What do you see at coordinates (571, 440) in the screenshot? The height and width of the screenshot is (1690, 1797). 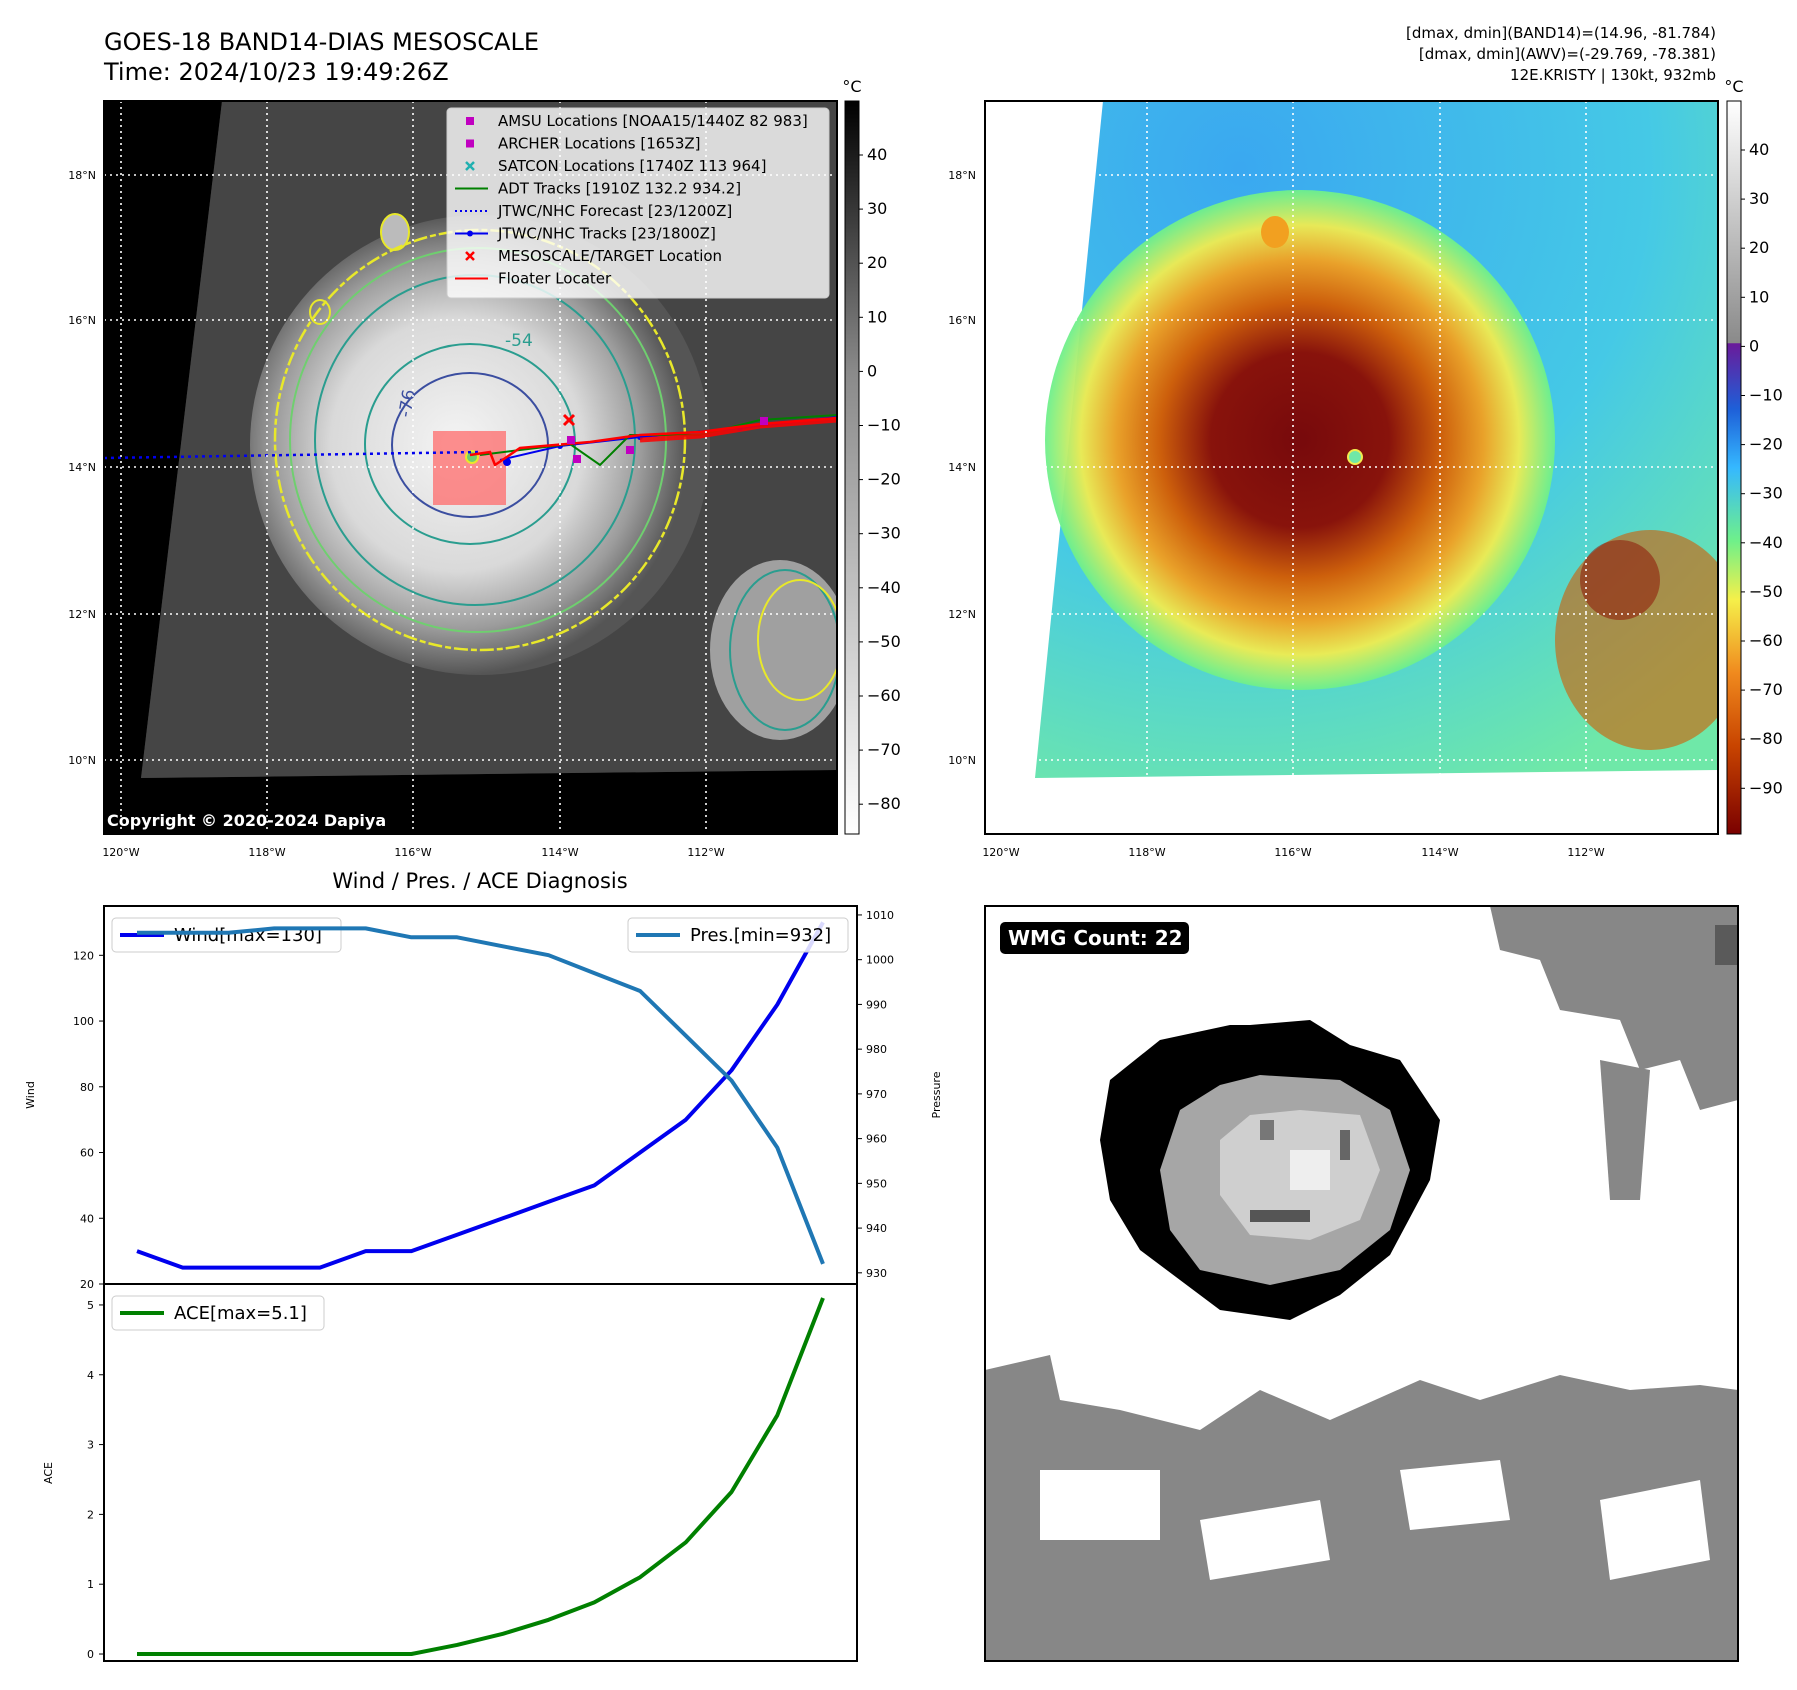 I see `amsu-marker` at bounding box center [571, 440].